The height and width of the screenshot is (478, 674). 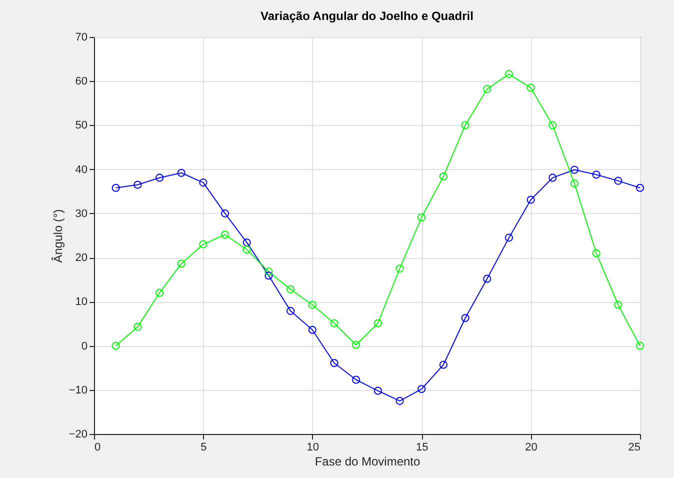 I want to click on y-tick-label: 0, so click(x=84, y=346).